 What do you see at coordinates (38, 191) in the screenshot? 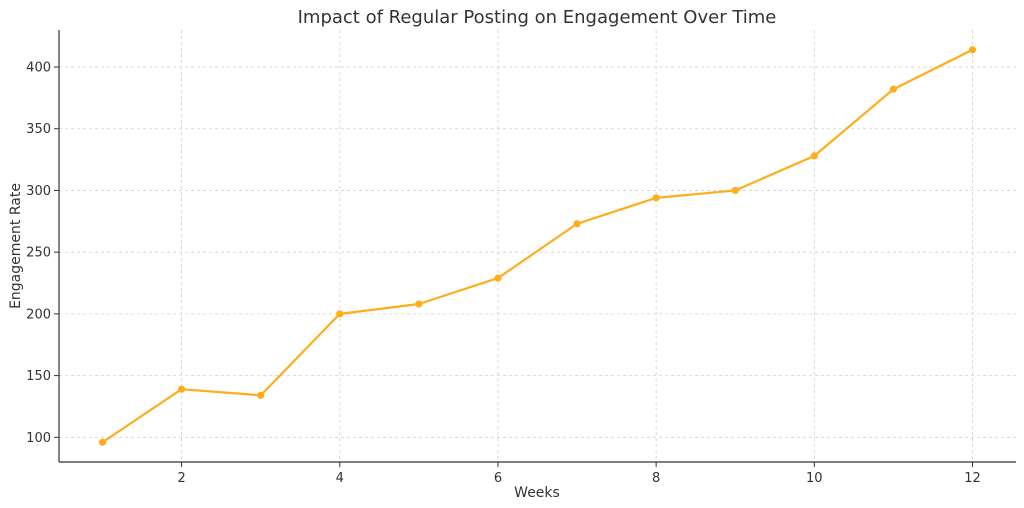
I see `y-tick-label: 300` at bounding box center [38, 191].